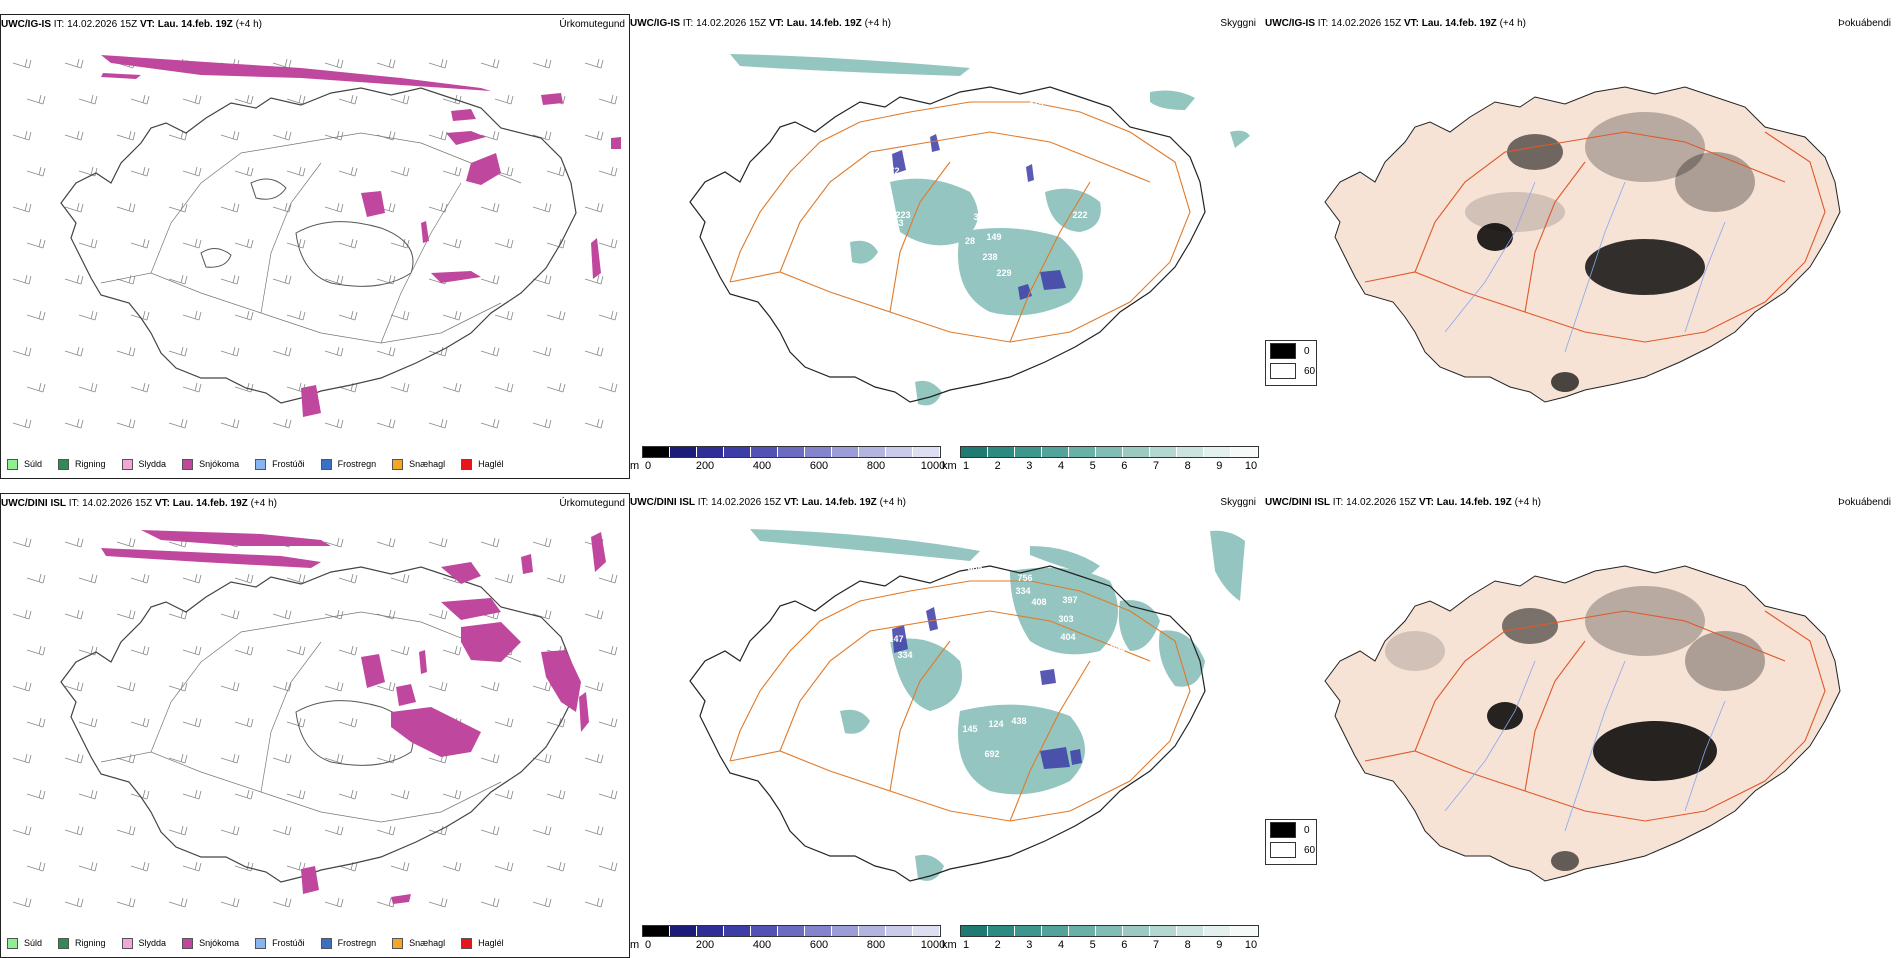 This screenshot has height=958, width=1900. Describe the element at coordinates (143, 464) in the screenshot. I see `legend-item: Slydda` at that location.